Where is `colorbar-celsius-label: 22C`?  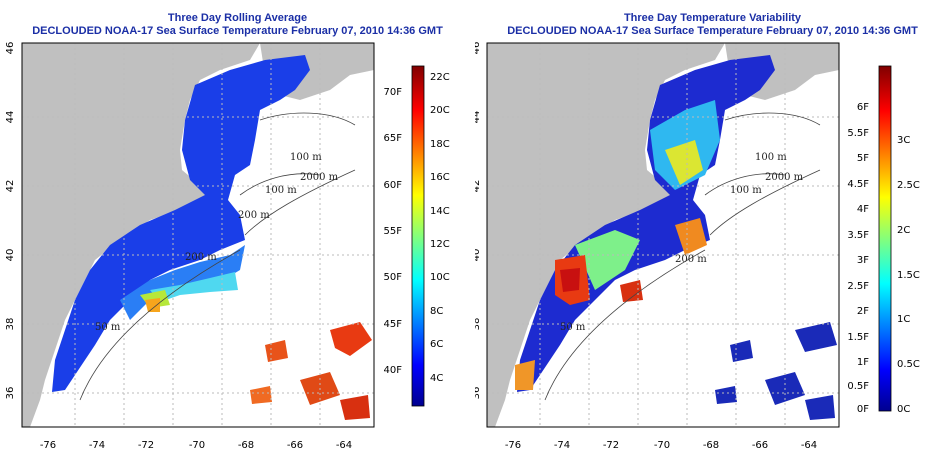
colorbar-celsius-label: 22C is located at coordinates (440, 77).